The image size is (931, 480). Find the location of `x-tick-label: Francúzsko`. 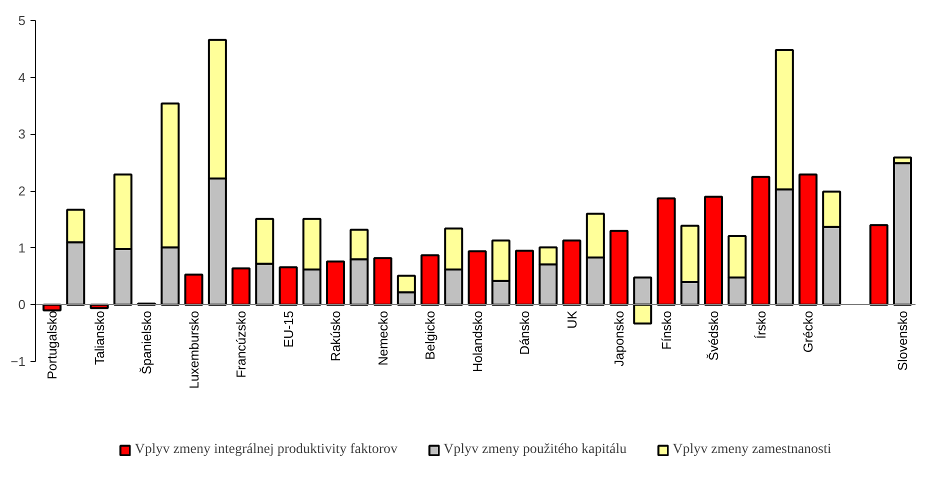

x-tick-label: Francúzsko is located at coordinates (241, 344).